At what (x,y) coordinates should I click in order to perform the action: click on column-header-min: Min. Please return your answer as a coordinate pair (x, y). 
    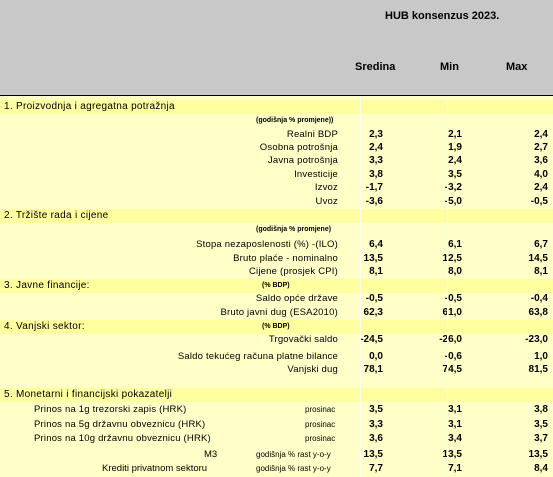
    Looking at the image, I should click on (449, 67).